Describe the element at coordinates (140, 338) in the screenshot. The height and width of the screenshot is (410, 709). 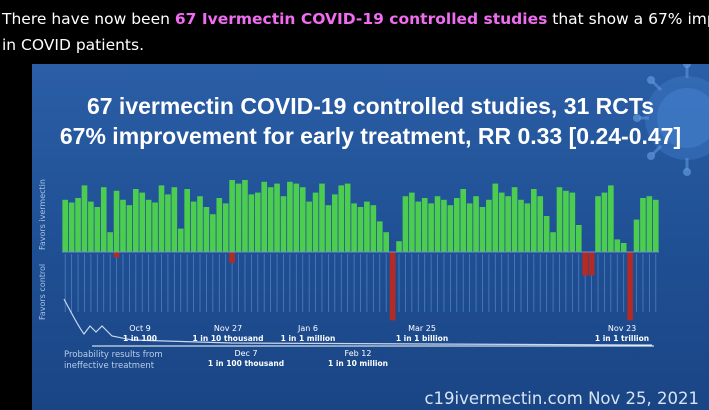
I see `milestone-odds: 1 in 100` at that location.